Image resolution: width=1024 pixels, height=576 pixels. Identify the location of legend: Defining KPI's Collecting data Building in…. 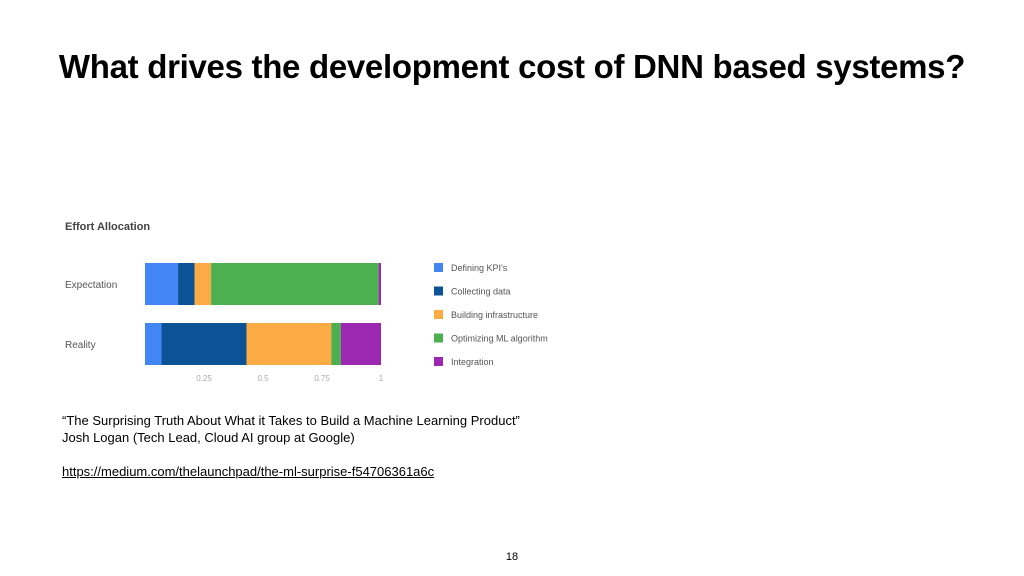
(491, 315).